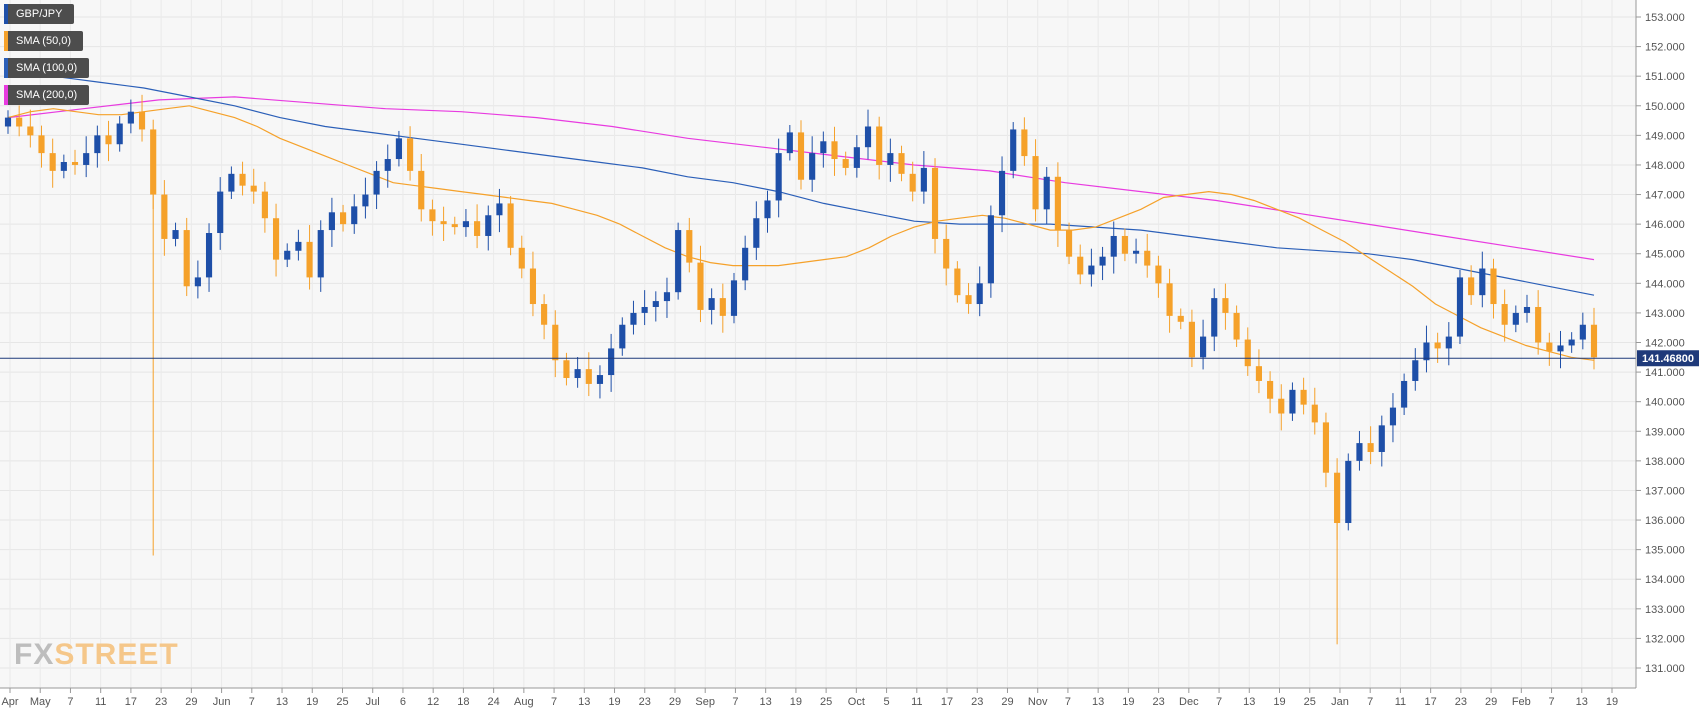  I want to click on x-tick-label: 12, so click(433, 702).